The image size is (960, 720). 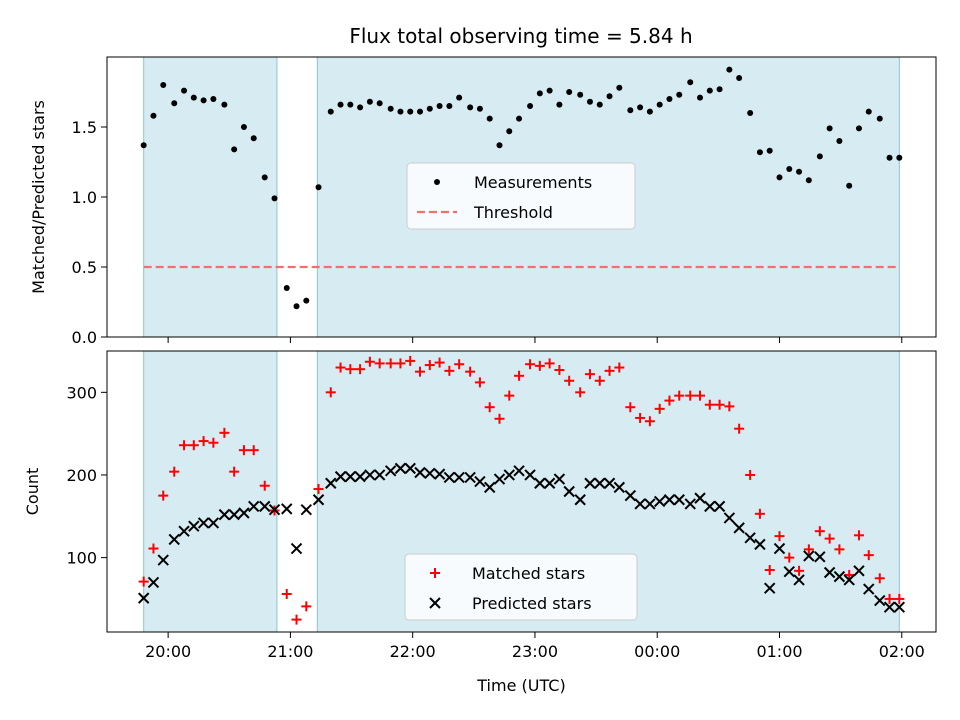 I want to click on y-axis-label: Count, so click(x=32, y=492).